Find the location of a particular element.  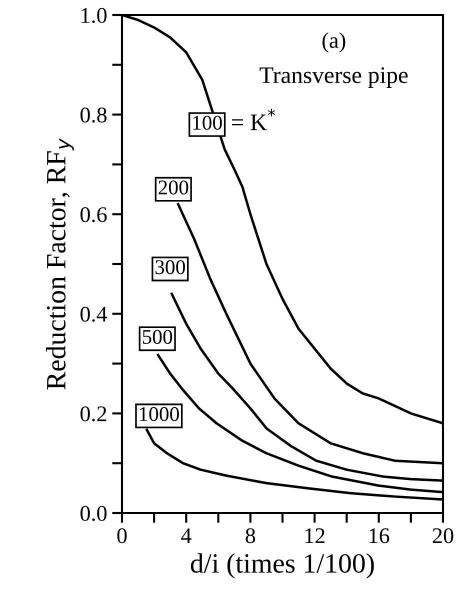

x-axis-title: d/i (times 1/100) is located at coordinates (282, 565).